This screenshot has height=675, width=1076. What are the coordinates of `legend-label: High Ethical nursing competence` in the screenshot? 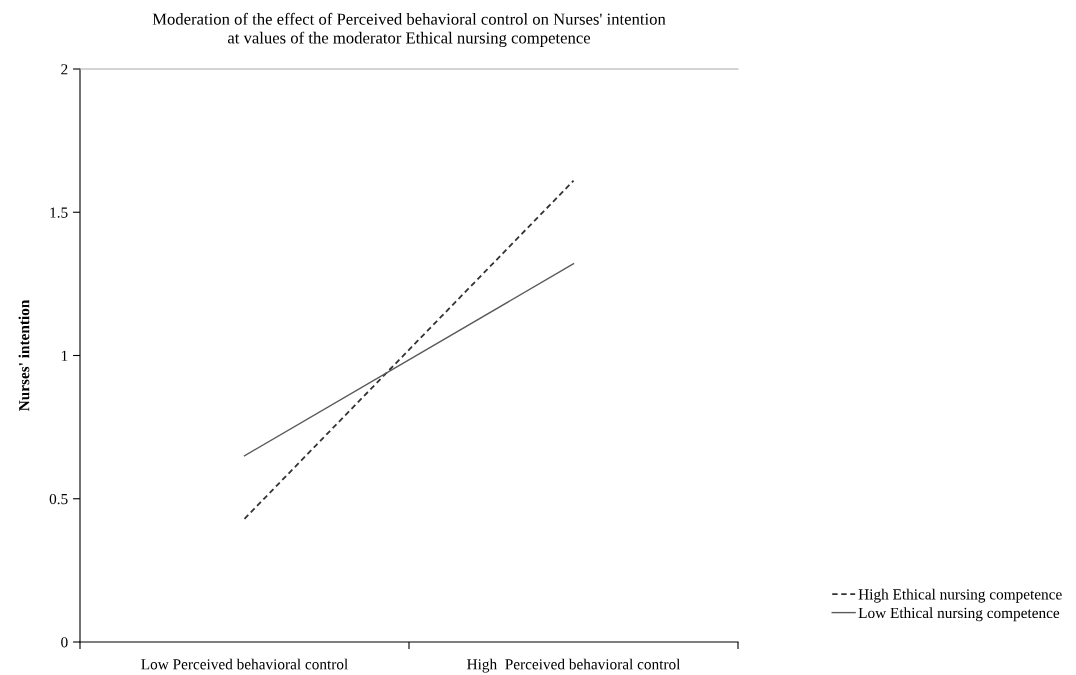 It's located at (960, 595).